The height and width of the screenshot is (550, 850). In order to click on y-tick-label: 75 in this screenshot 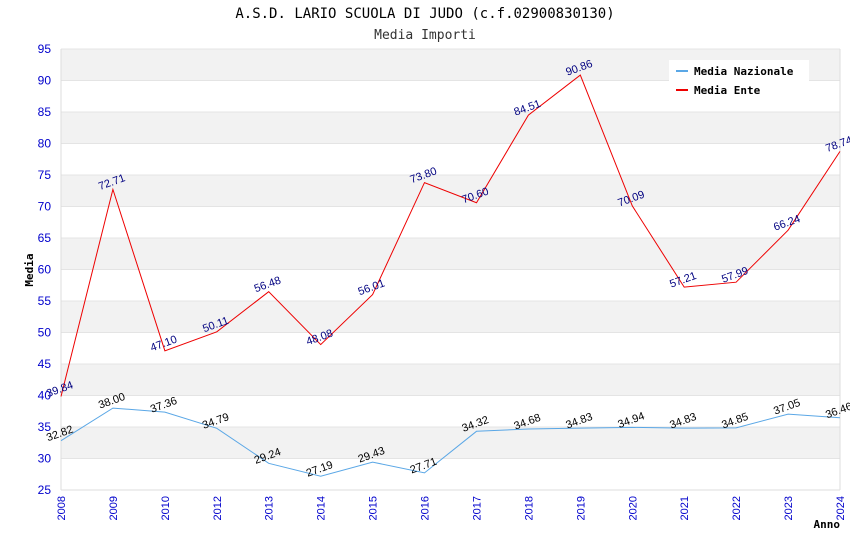, I will do `click(45, 175)`.